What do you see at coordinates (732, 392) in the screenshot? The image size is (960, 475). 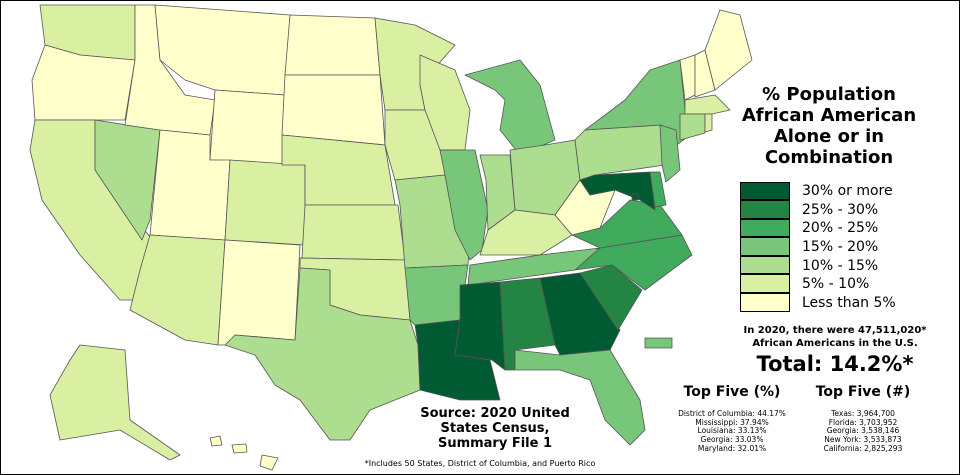 I see `top-five-percent-heading: Top Five (%)` at bounding box center [732, 392].